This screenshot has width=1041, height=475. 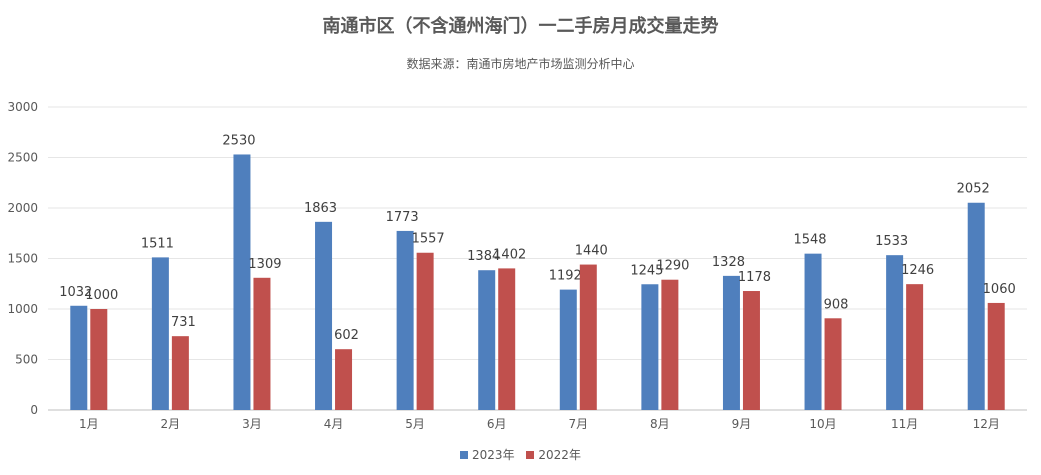 I want to click on x-tick-label: 3月, so click(x=252, y=424).